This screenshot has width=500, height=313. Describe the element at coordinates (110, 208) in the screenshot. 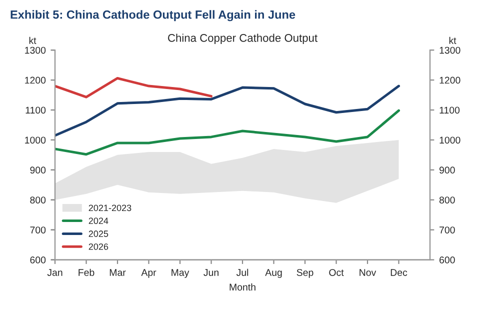

I see `legend-label: 2021-2023` at that location.